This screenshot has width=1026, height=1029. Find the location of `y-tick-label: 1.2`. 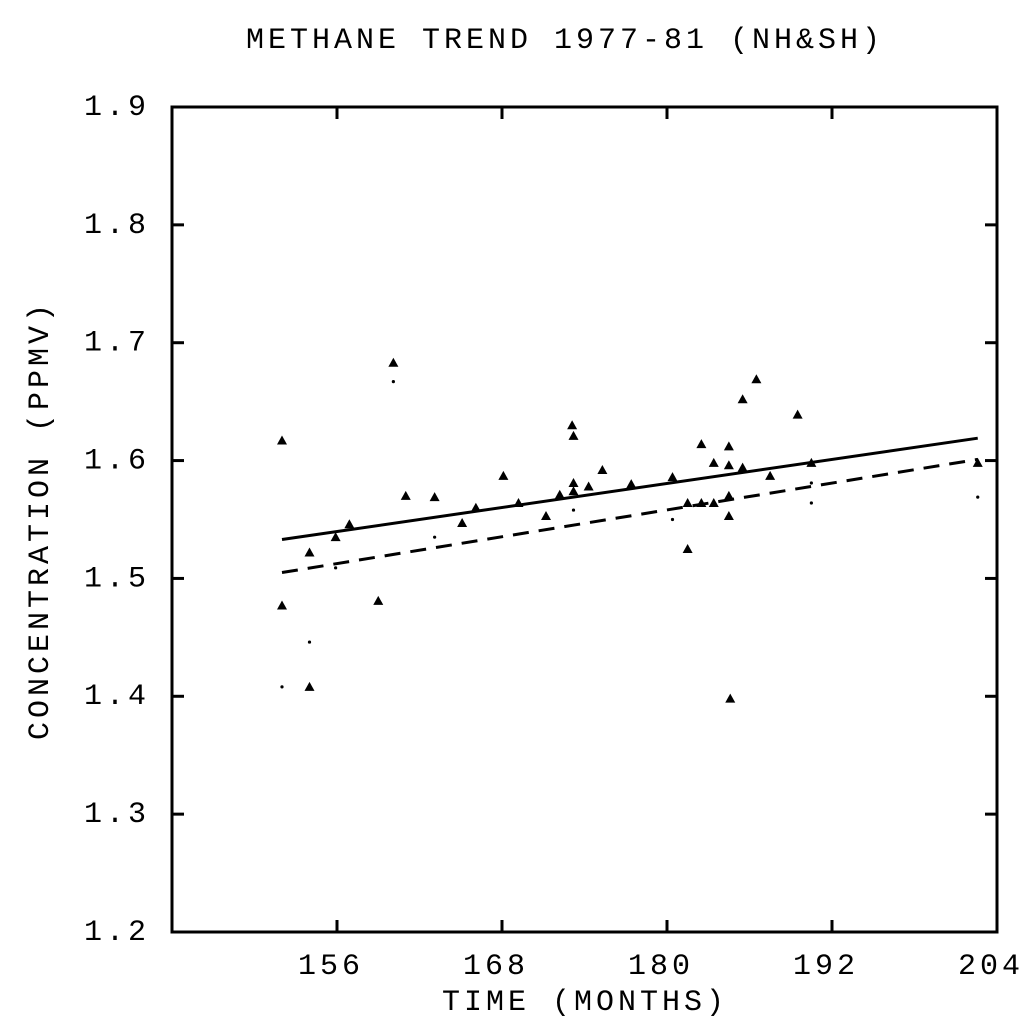

y-tick-label: 1.2 is located at coordinates (117, 933).